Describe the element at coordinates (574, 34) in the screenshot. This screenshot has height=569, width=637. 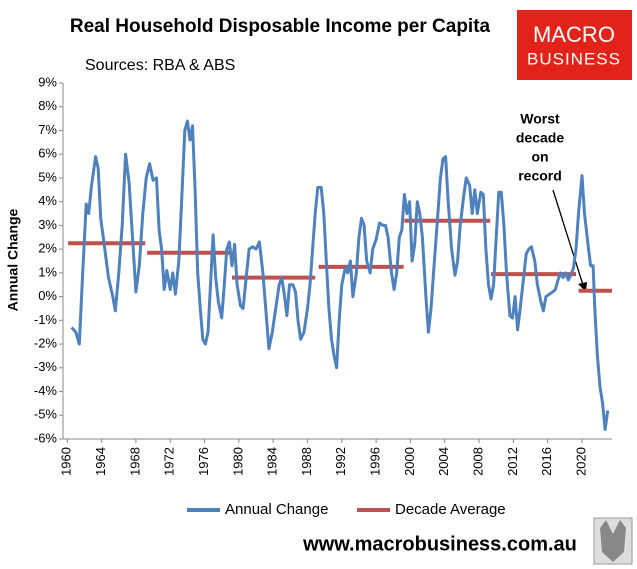
I see `logo-text: MACRO` at that location.